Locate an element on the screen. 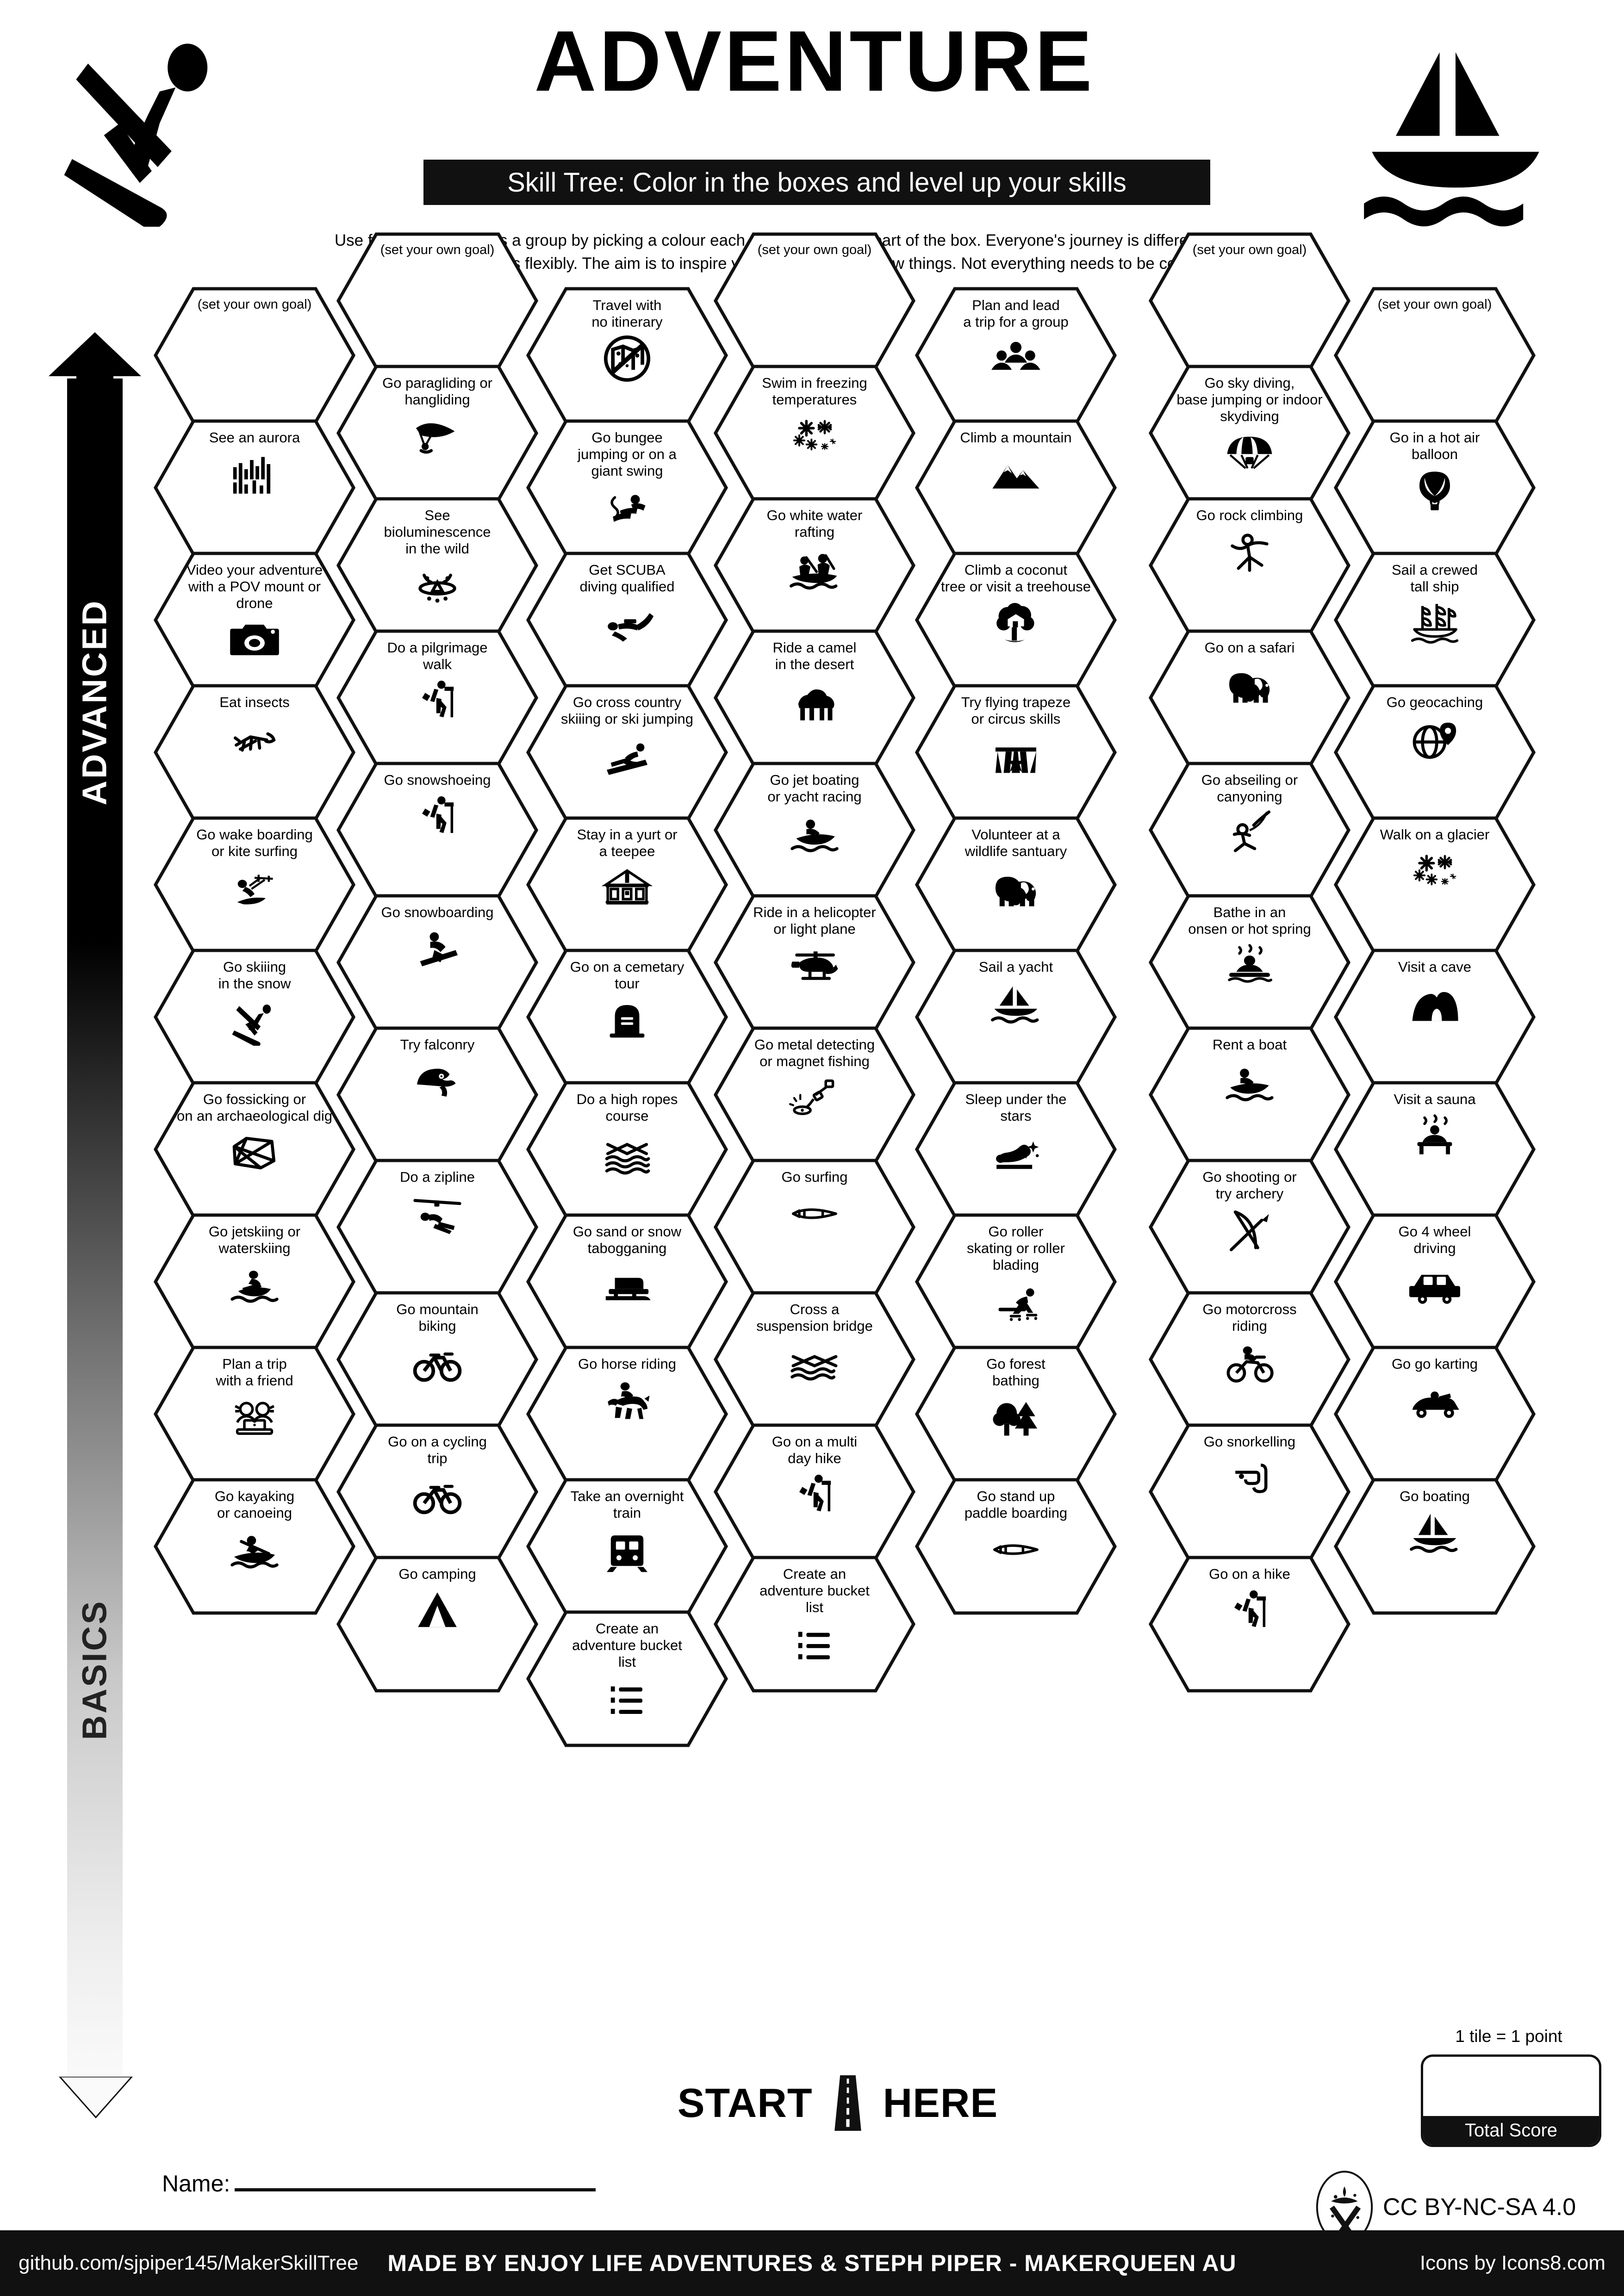 This screenshot has height=2296, width=1624. skill-tile: Sail a crewed tall ship is located at coordinates (1435, 620).